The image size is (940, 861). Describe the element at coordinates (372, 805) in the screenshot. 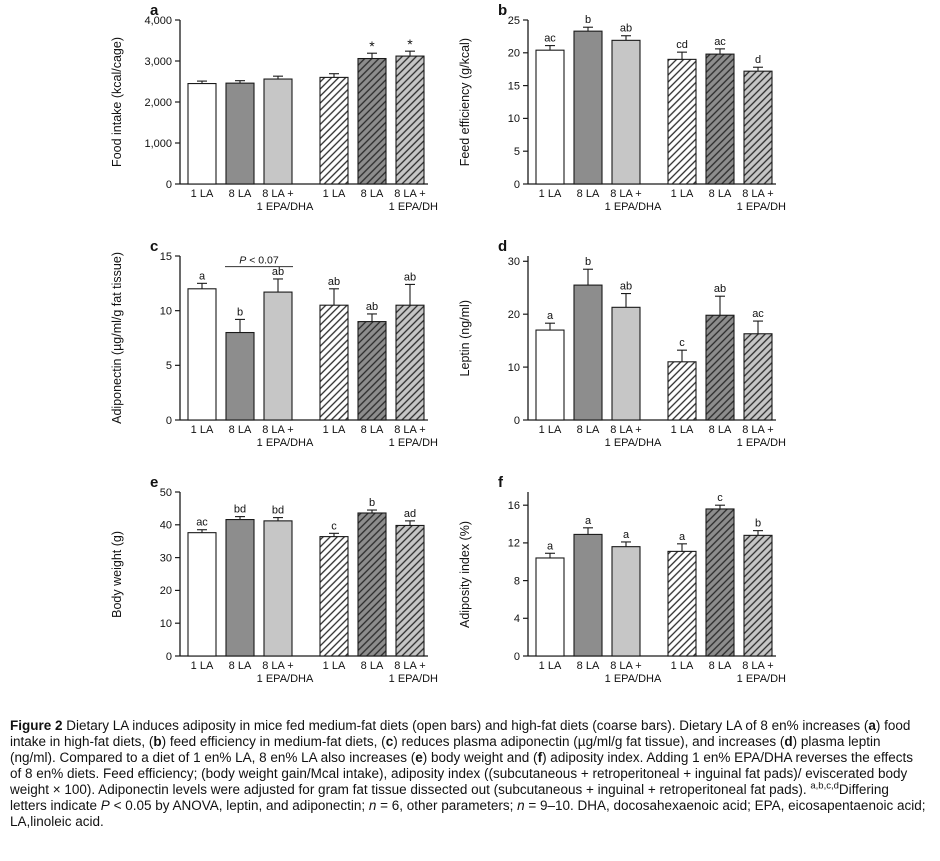

I see `caption-segment: n` at that location.